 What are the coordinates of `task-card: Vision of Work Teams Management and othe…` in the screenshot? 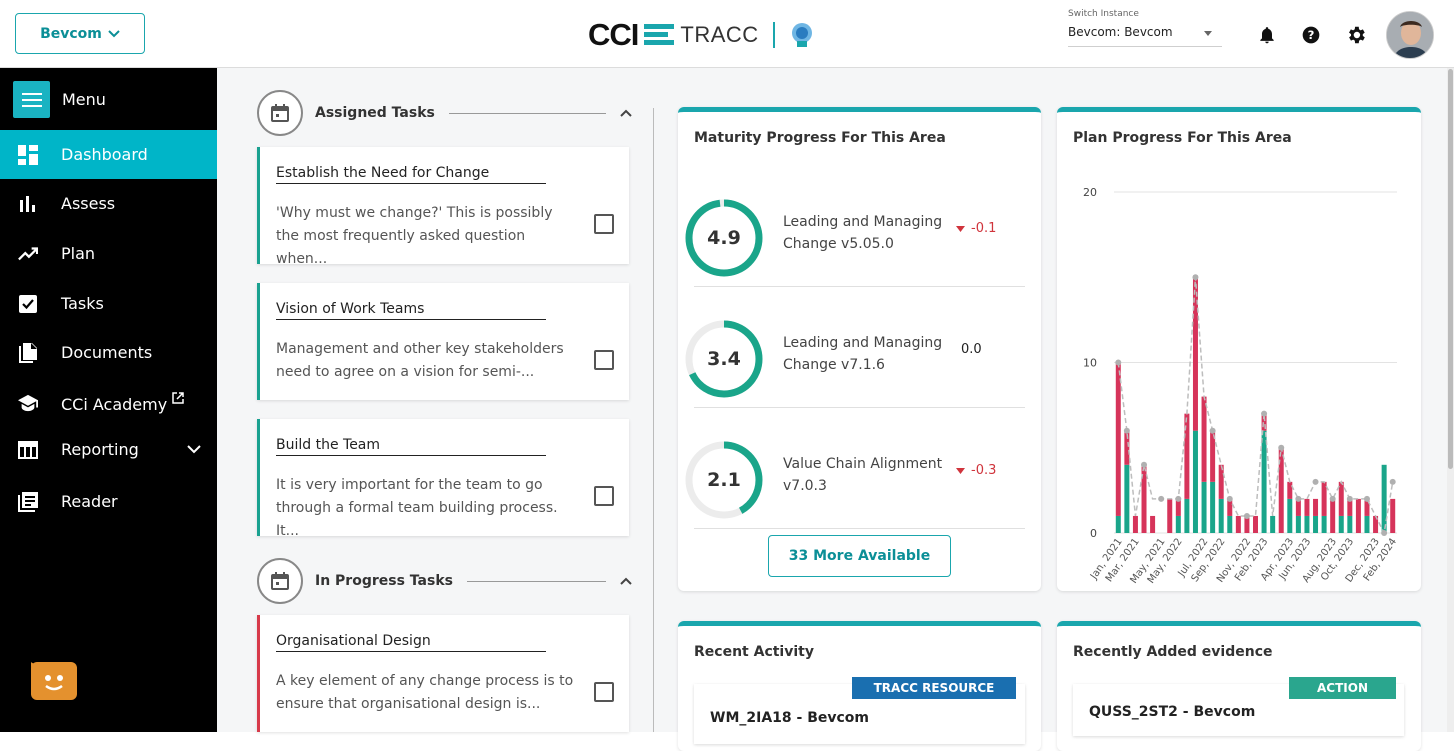 It's located at (443, 341).